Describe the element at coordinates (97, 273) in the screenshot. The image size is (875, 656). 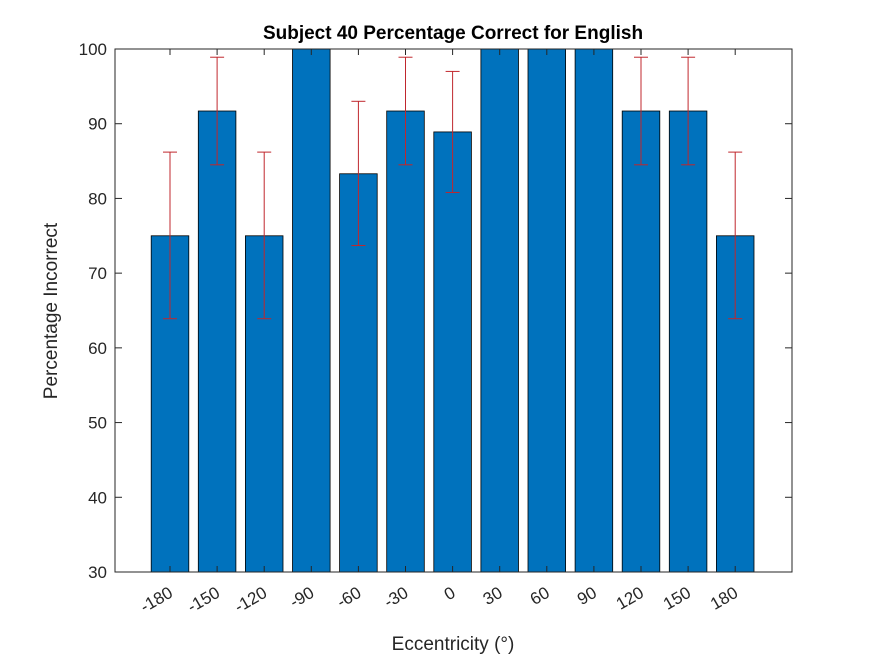
I see `y-tick-label: 70` at that location.